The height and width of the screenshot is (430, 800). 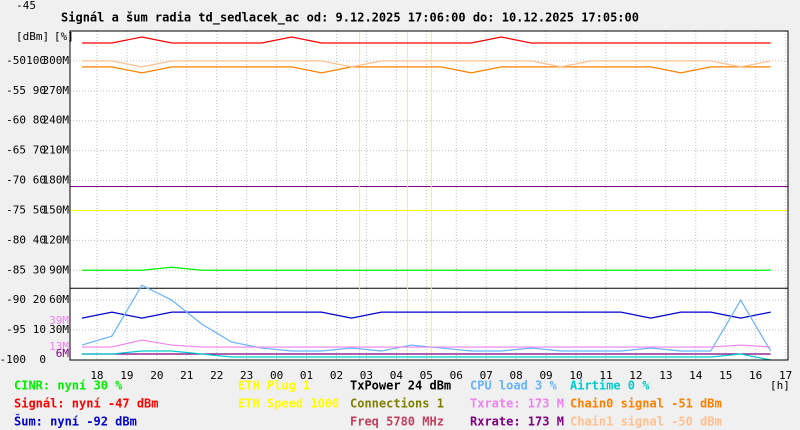 I want to click on y-tick-label: -50, so click(x=16, y=60).